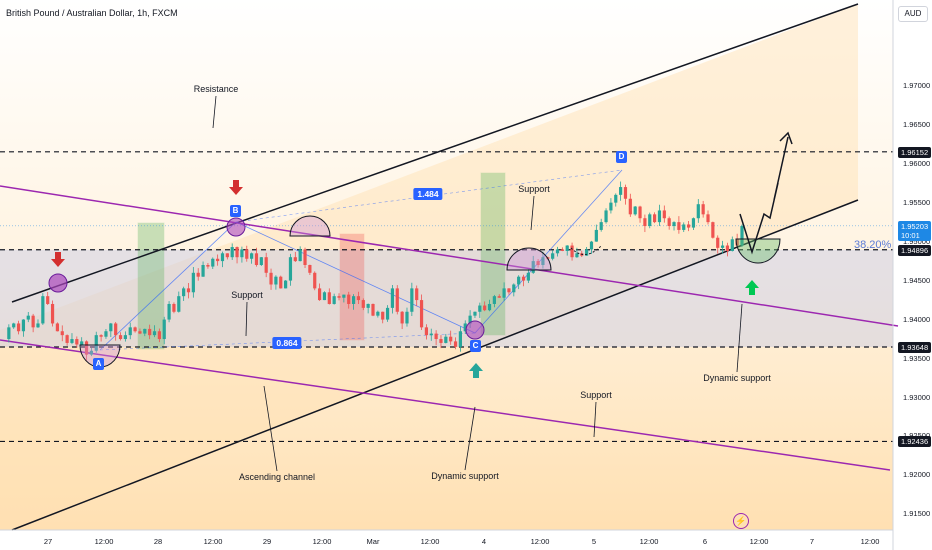  Describe the element at coordinates (915, 250) in the screenshot. I see `price-level-tag: 1.94896` at that location.